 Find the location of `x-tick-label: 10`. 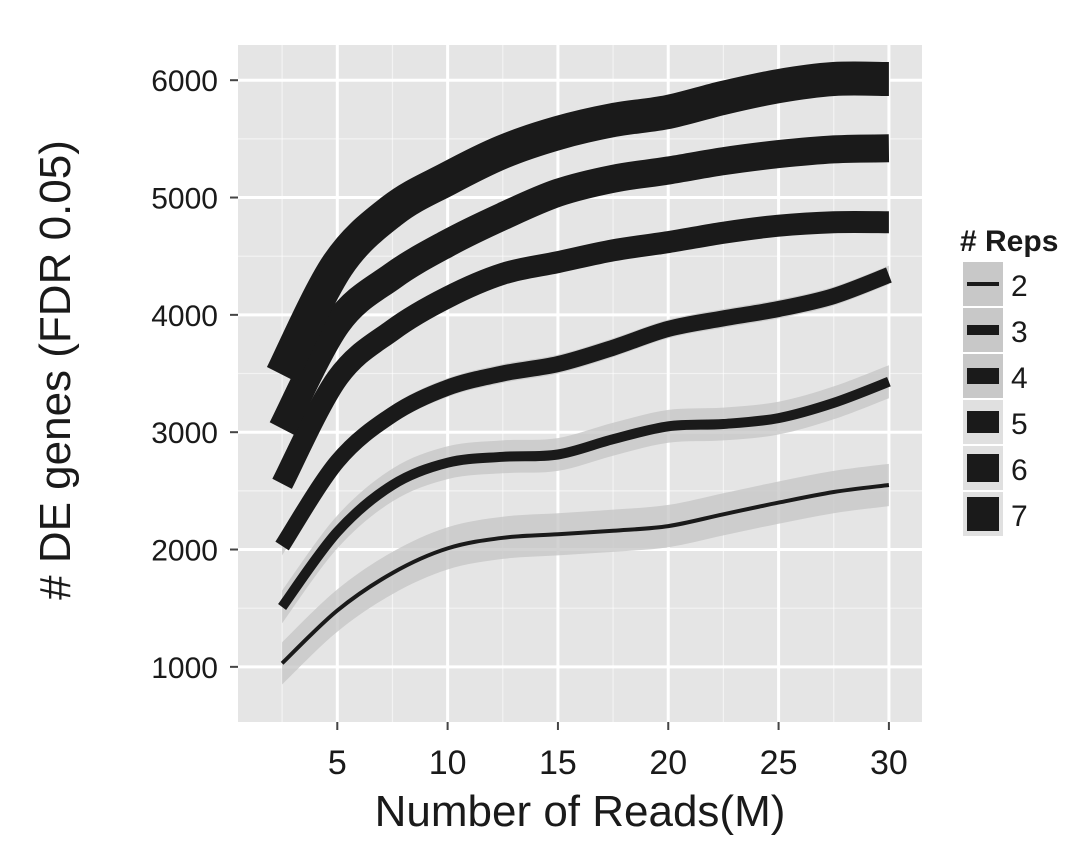

x-tick-label: 10 is located at coordinates (448, 763).